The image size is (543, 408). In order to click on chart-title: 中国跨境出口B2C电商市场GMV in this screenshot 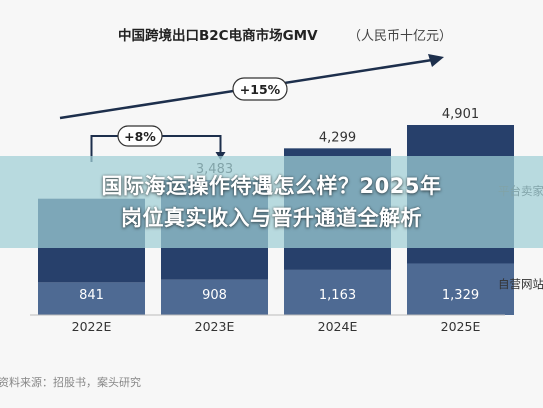, I will do `click(218, 35)`.